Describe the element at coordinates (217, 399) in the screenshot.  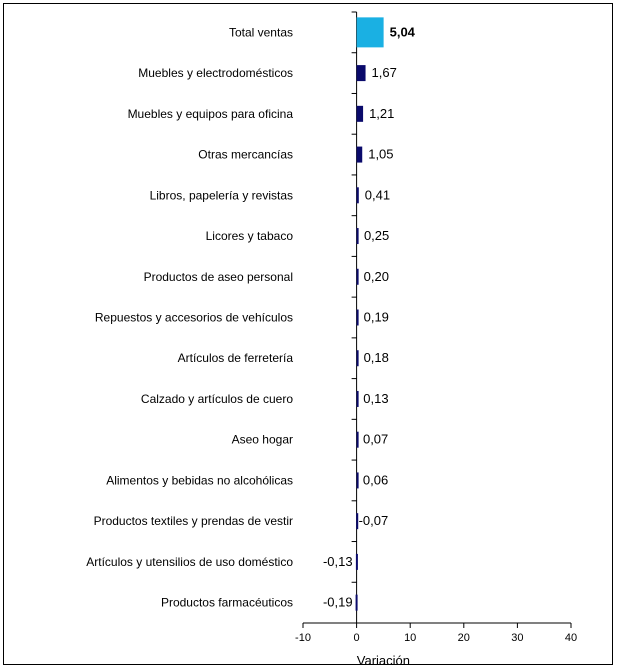
I see `category-label: Calzado y artículos de cuero` at that location.